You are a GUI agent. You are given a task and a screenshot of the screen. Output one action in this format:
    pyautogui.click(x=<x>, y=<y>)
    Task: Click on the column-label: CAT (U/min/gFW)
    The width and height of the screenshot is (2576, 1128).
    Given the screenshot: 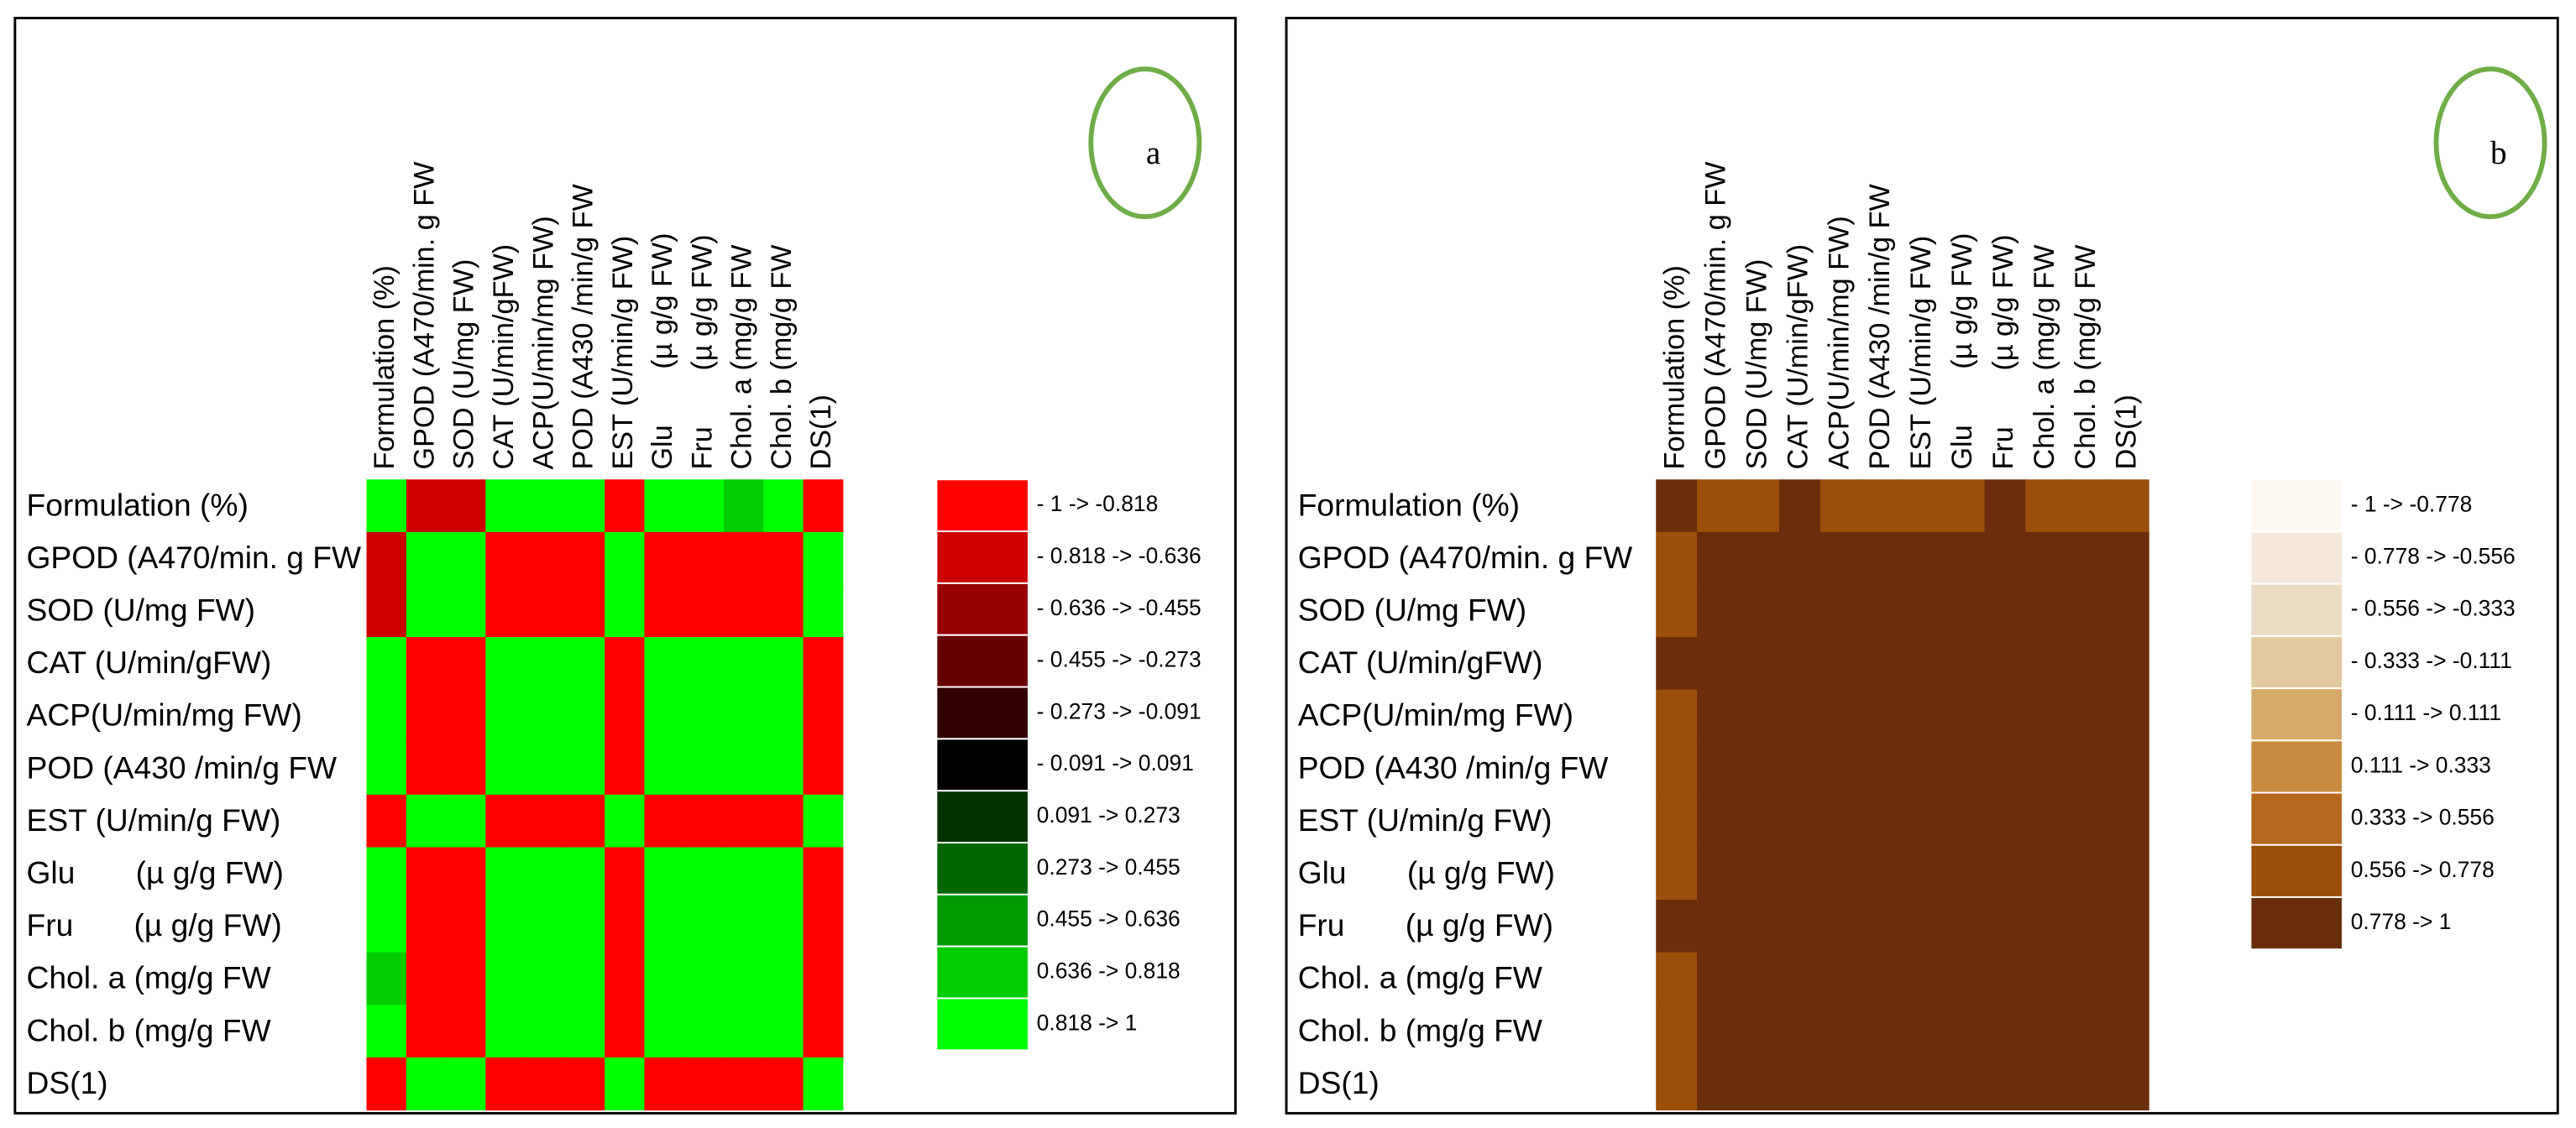 What is the action you would take?
    pyautogui.click(x=504, y=357)
    